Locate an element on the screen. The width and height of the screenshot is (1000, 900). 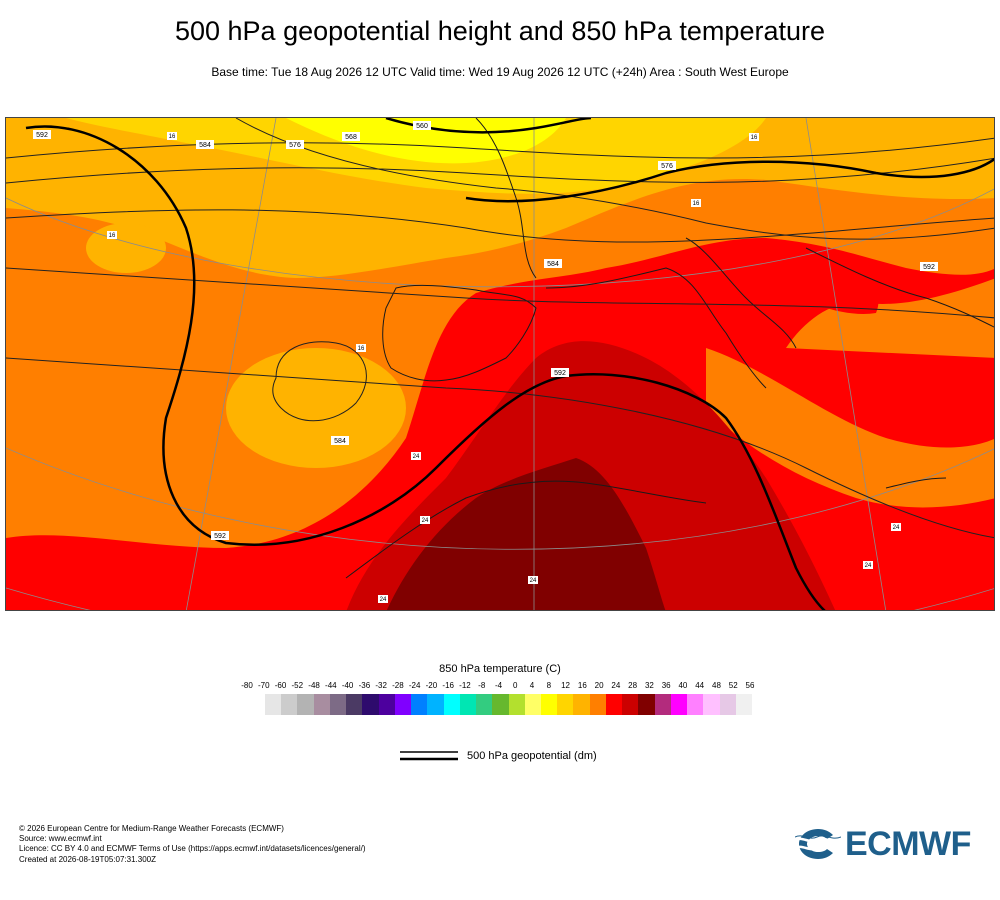
created-text: Created at 2026-08-19T05:07:31.300Z is located at coordinates (87, 859).